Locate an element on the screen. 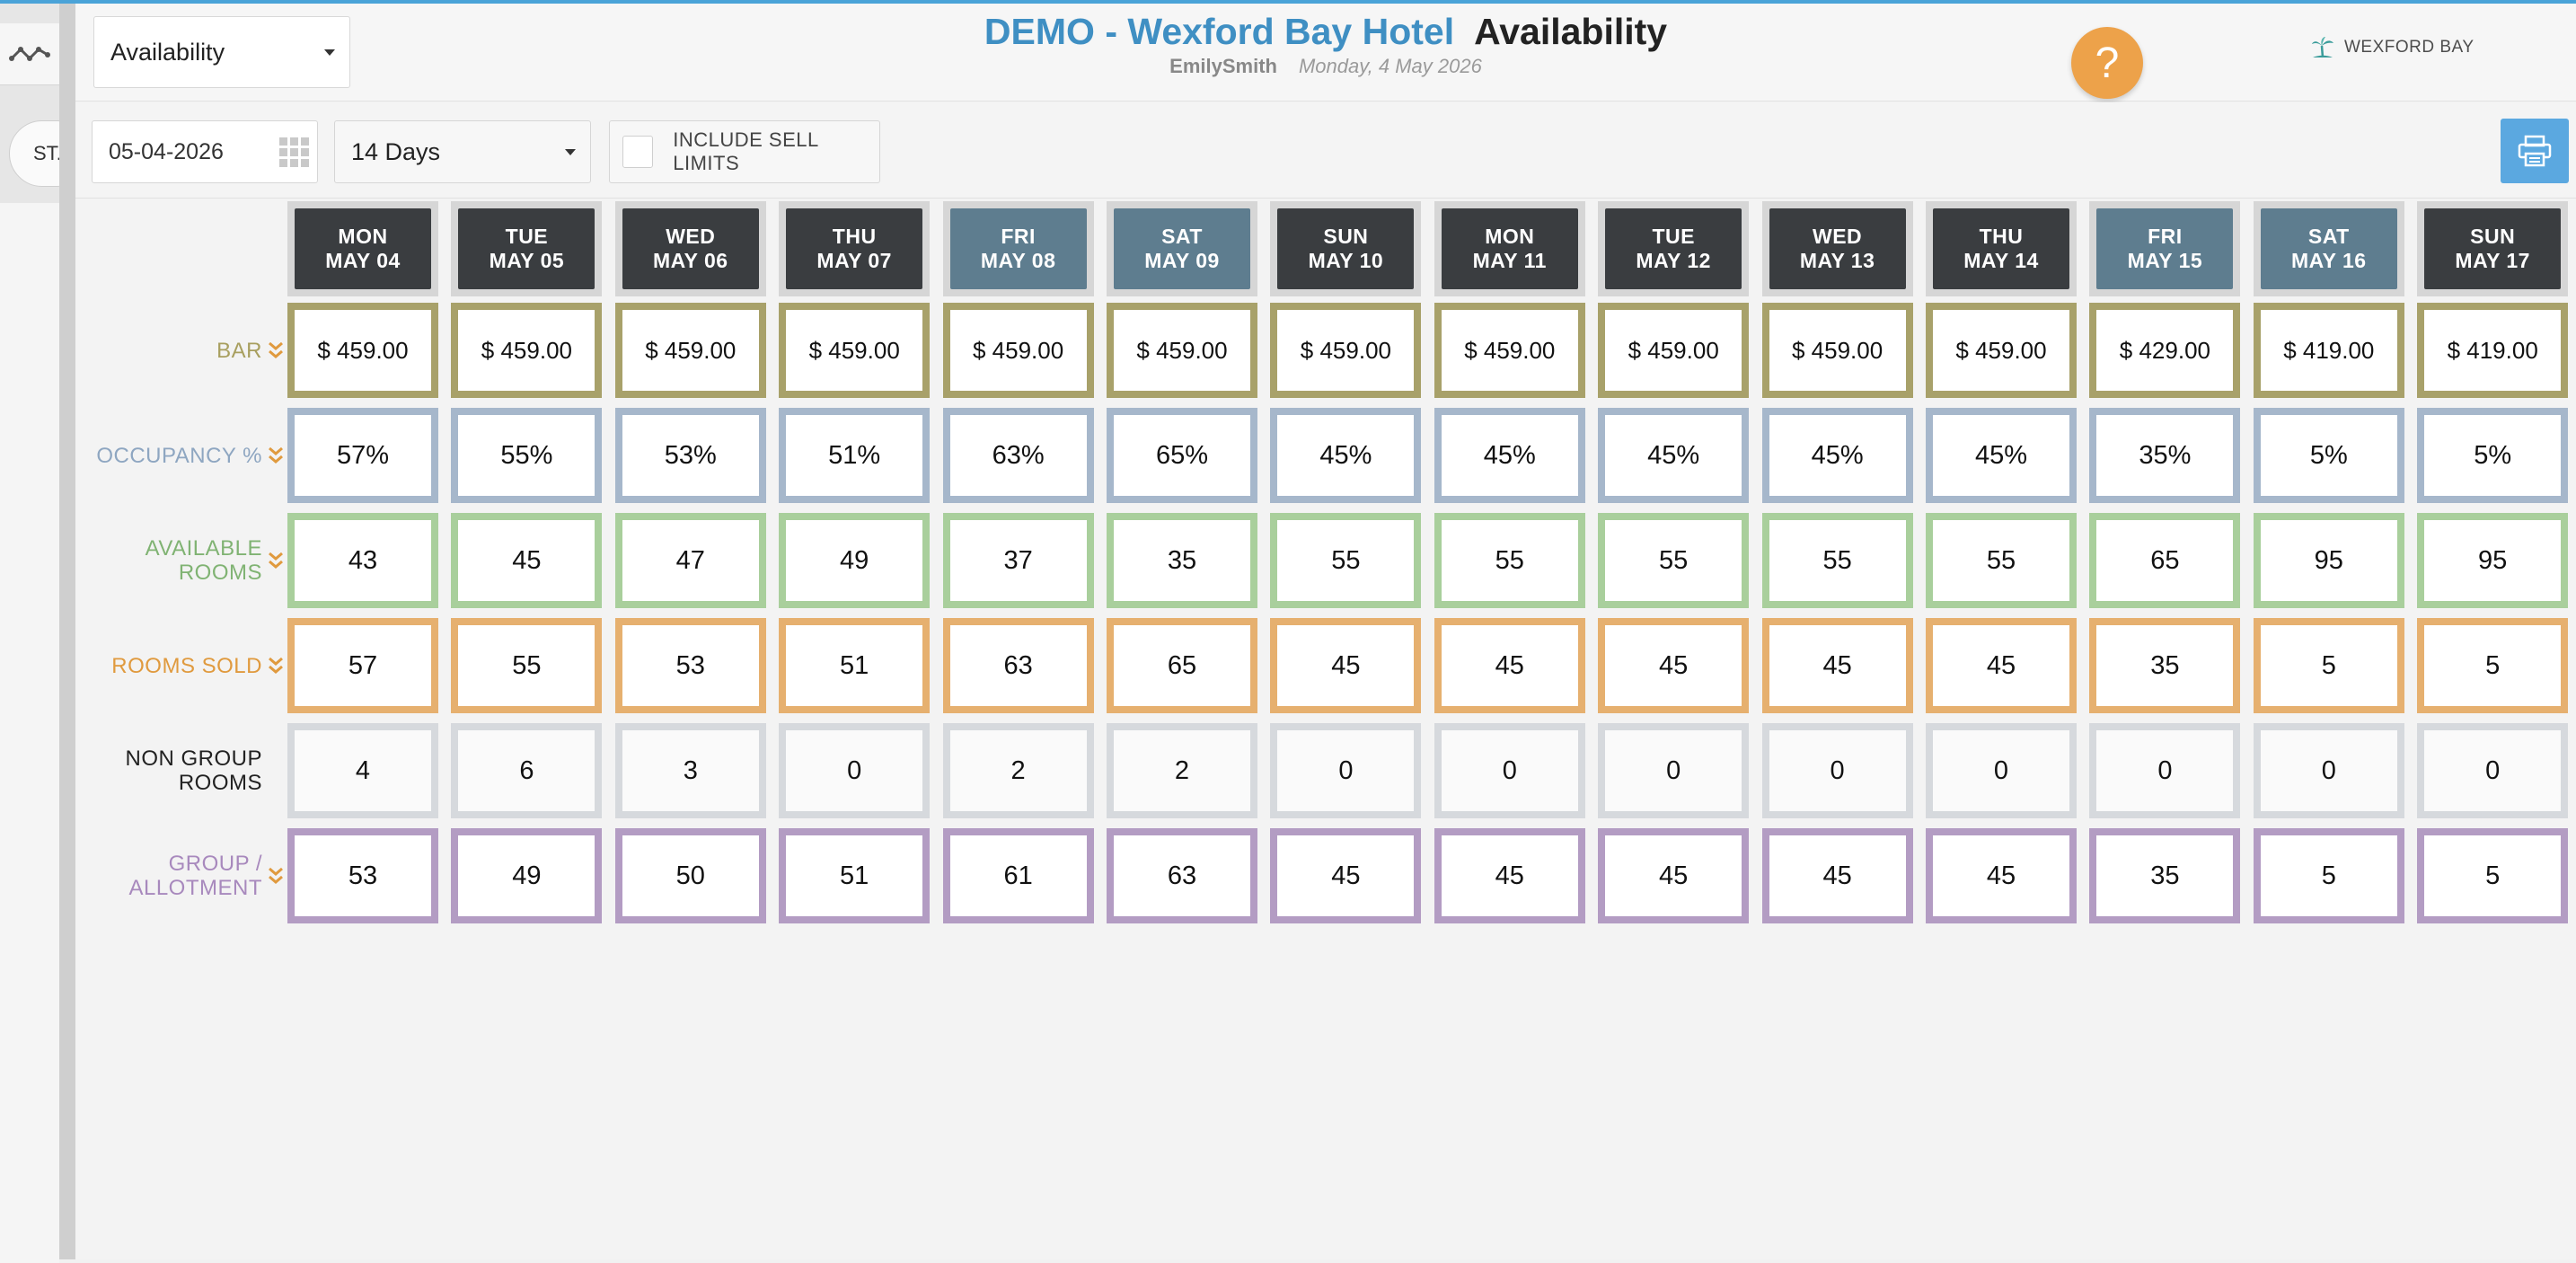 The width and height of the screenshot is (2576, 1263). cell-group: 53 is located at coordinates (362, 875).